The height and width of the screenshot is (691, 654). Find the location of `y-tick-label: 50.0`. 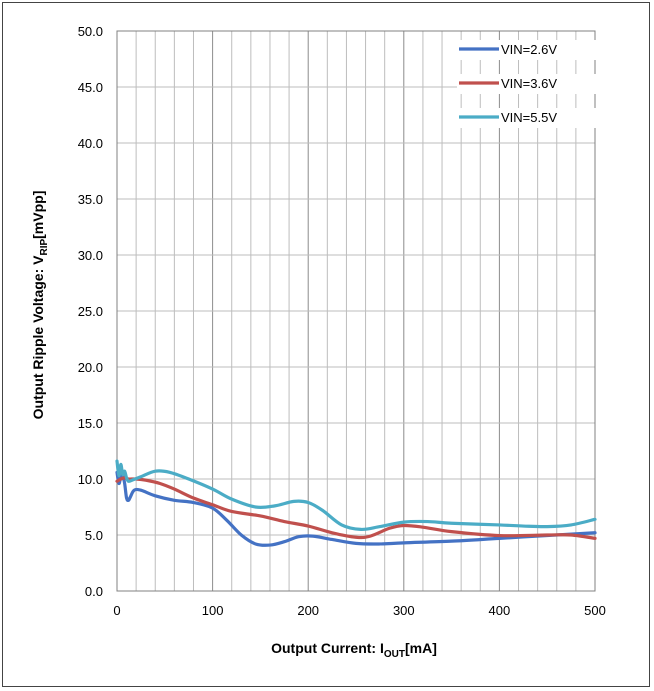

y-tick-label: 50.0 is located at coordinates (90, 31).